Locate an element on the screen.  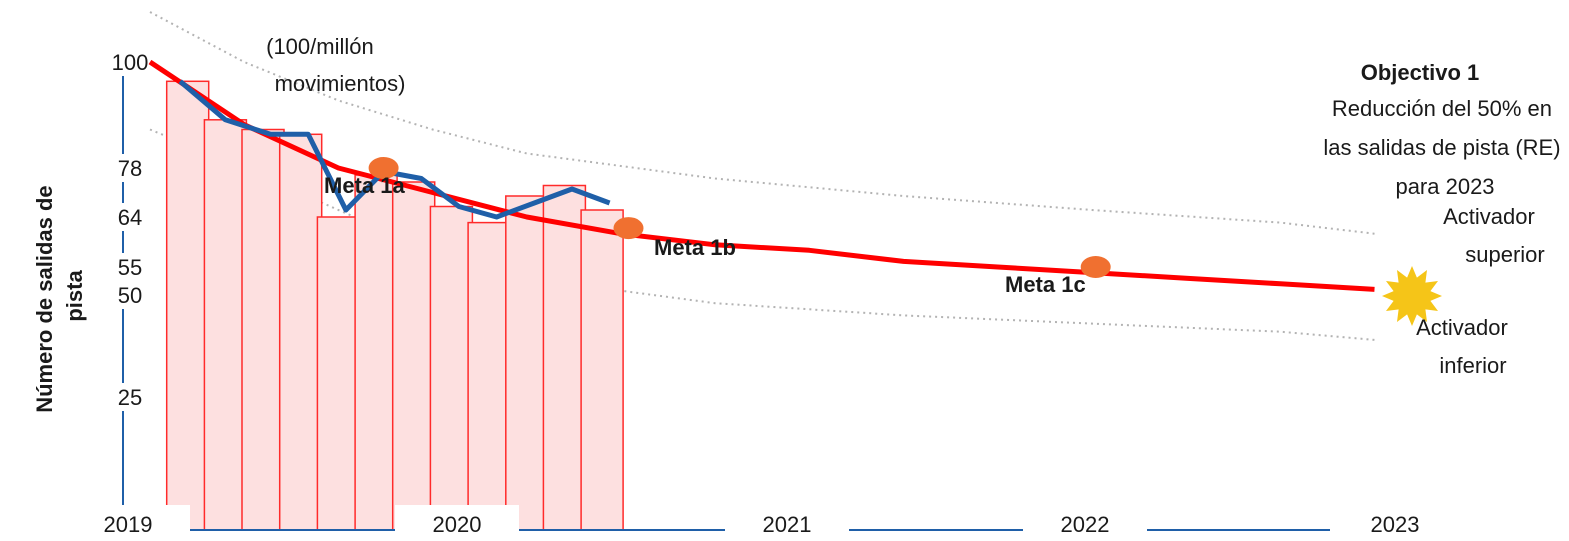
objective-line-2: las salidas de pista (RE) is located at coordinates (1441, 147).